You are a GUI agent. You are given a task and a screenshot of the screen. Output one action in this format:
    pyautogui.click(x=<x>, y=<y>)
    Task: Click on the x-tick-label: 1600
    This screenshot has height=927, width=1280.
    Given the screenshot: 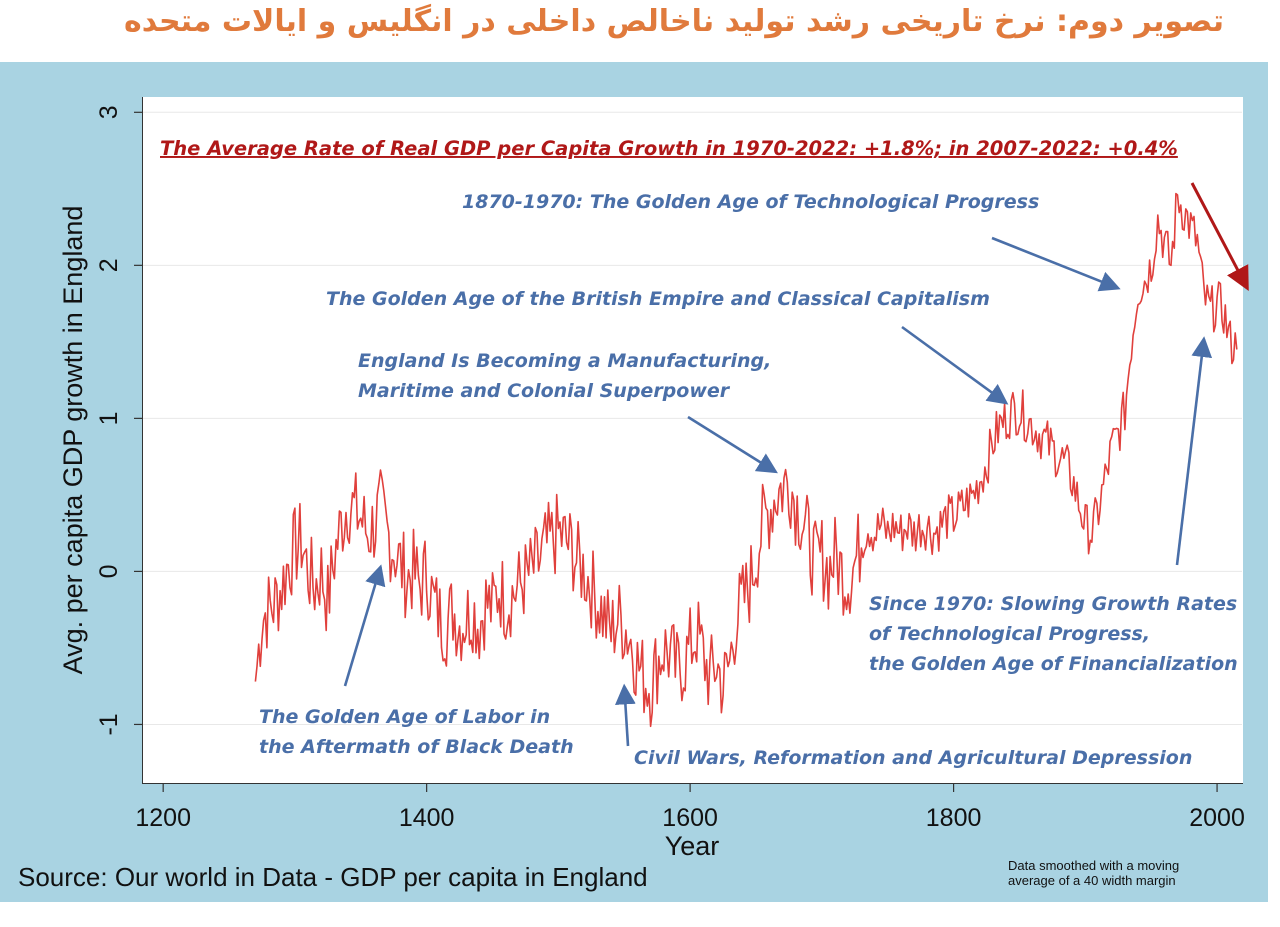 What is the action you would take?
    pyautogui.click(x=690, y=818)
    